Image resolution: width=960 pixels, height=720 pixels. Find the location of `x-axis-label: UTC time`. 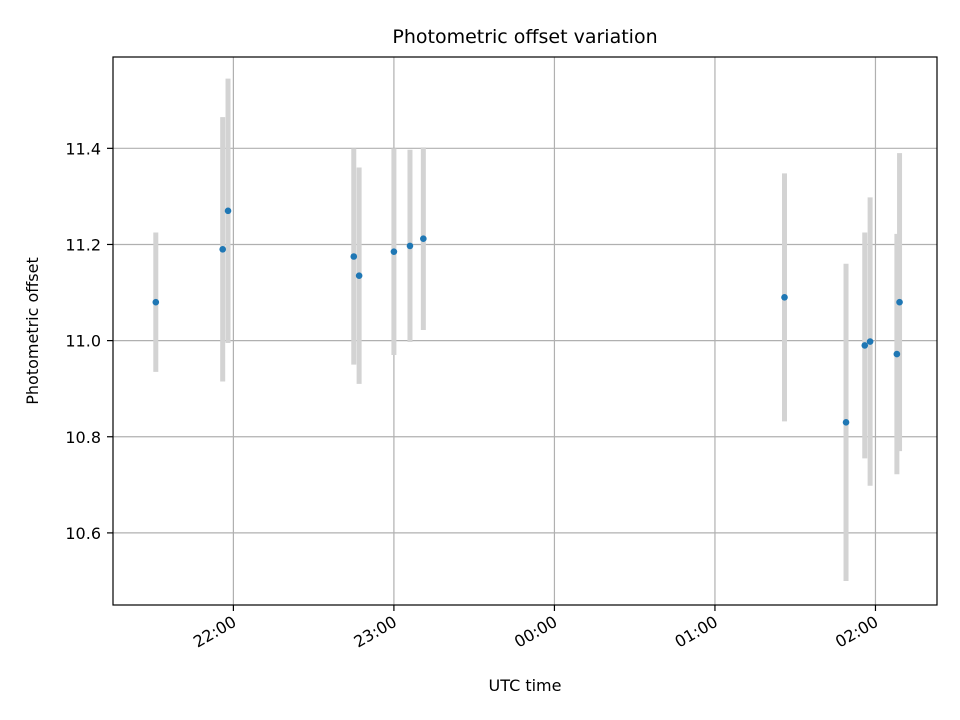

x-axis-label: UTC time is located at coordinates (525, 685).